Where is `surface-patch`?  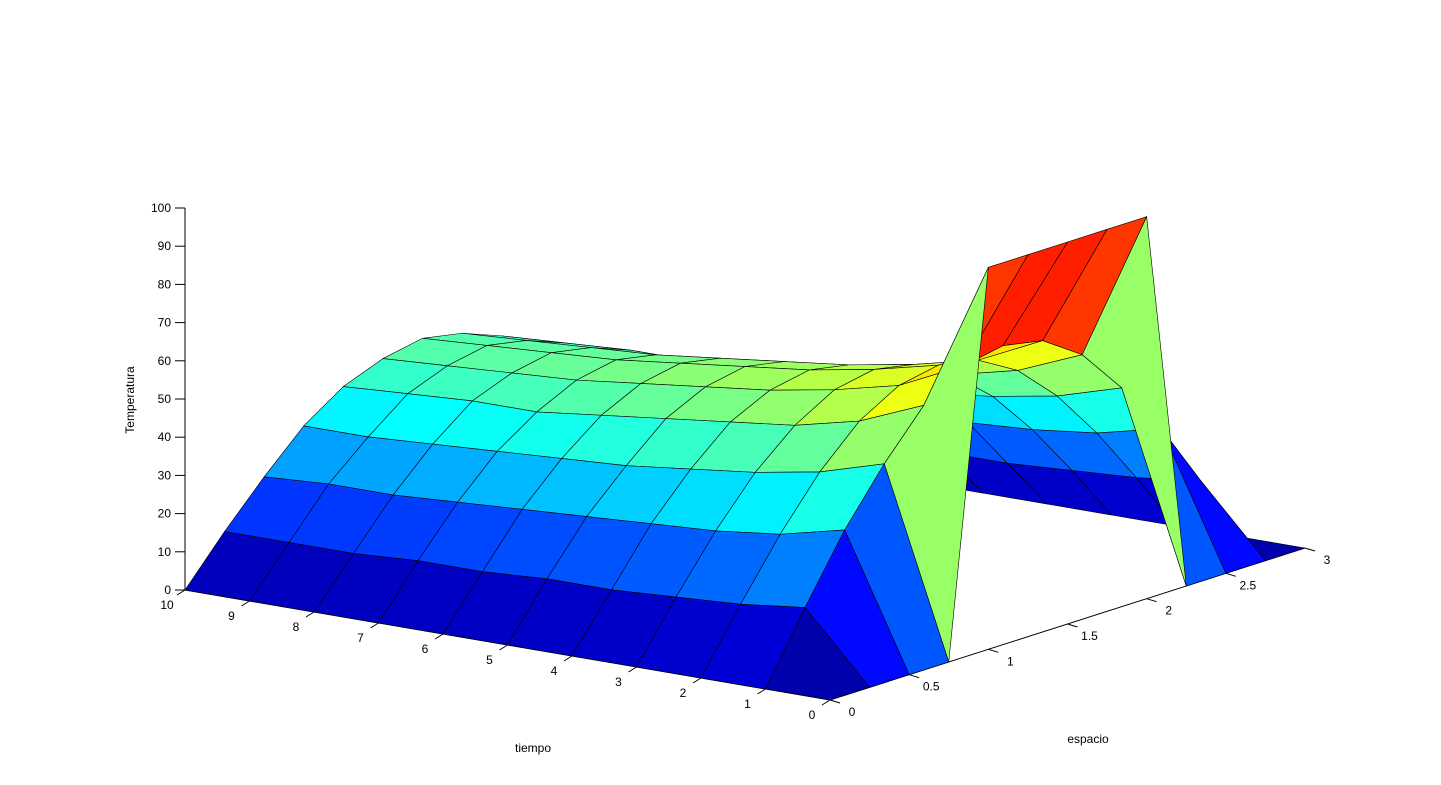
surface-patch is located at coordinates (818, 654).